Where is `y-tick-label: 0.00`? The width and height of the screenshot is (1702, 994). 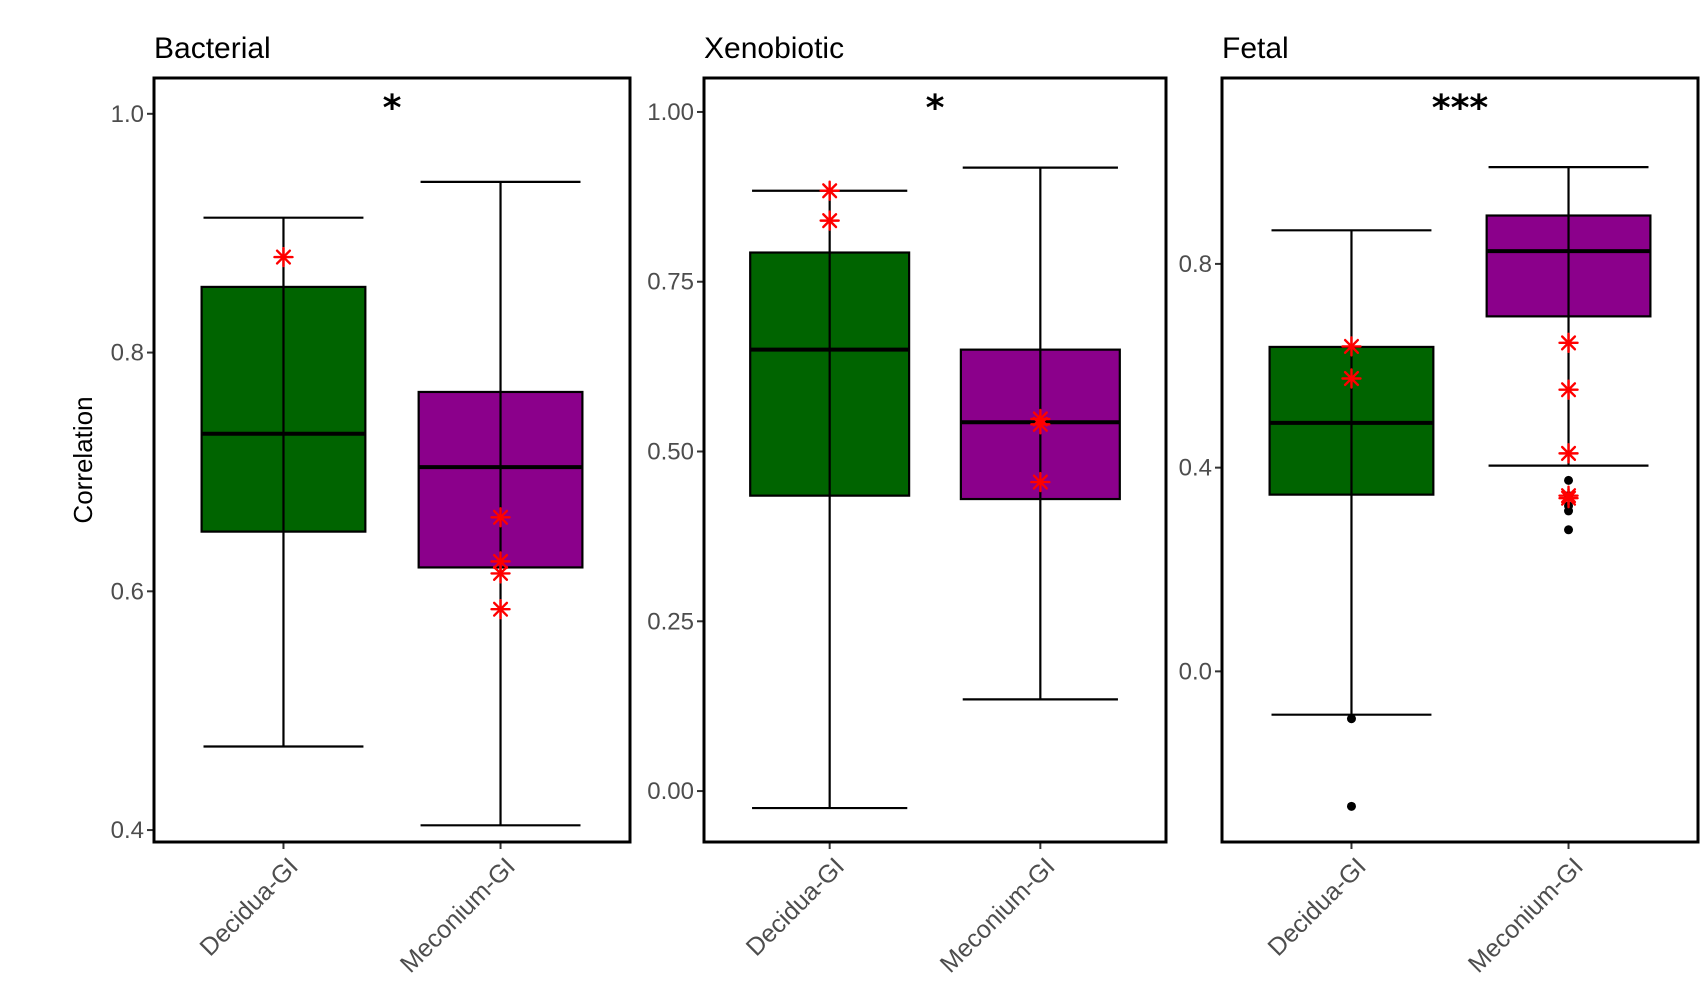
y-tick-label: 0.00 is located at coordinates (670, 791).